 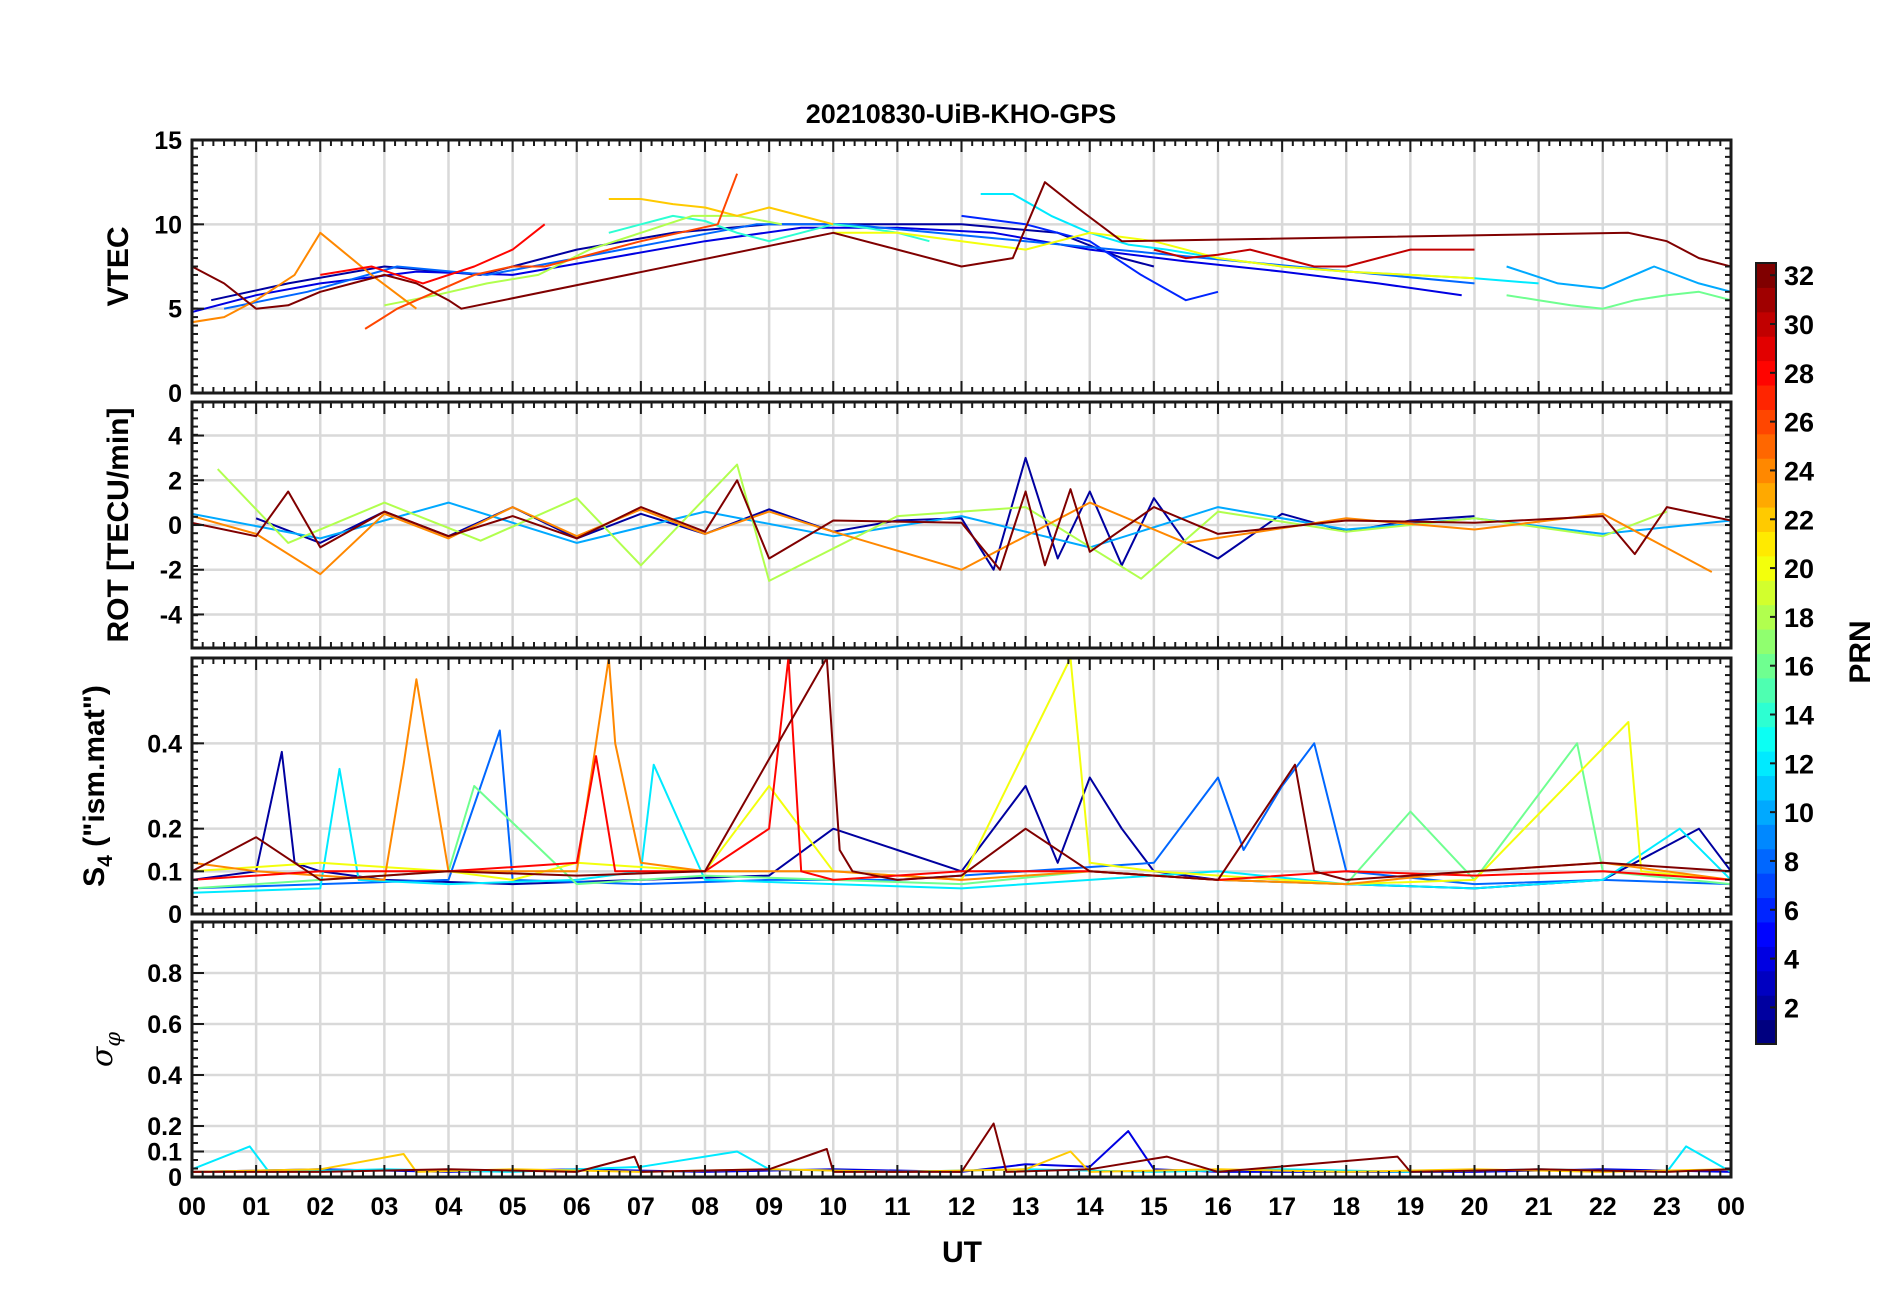 What do you see at coordinates (175, 481) in the screenshot?
I see `y-tick-label: 2` at bounding box center [175, 481].